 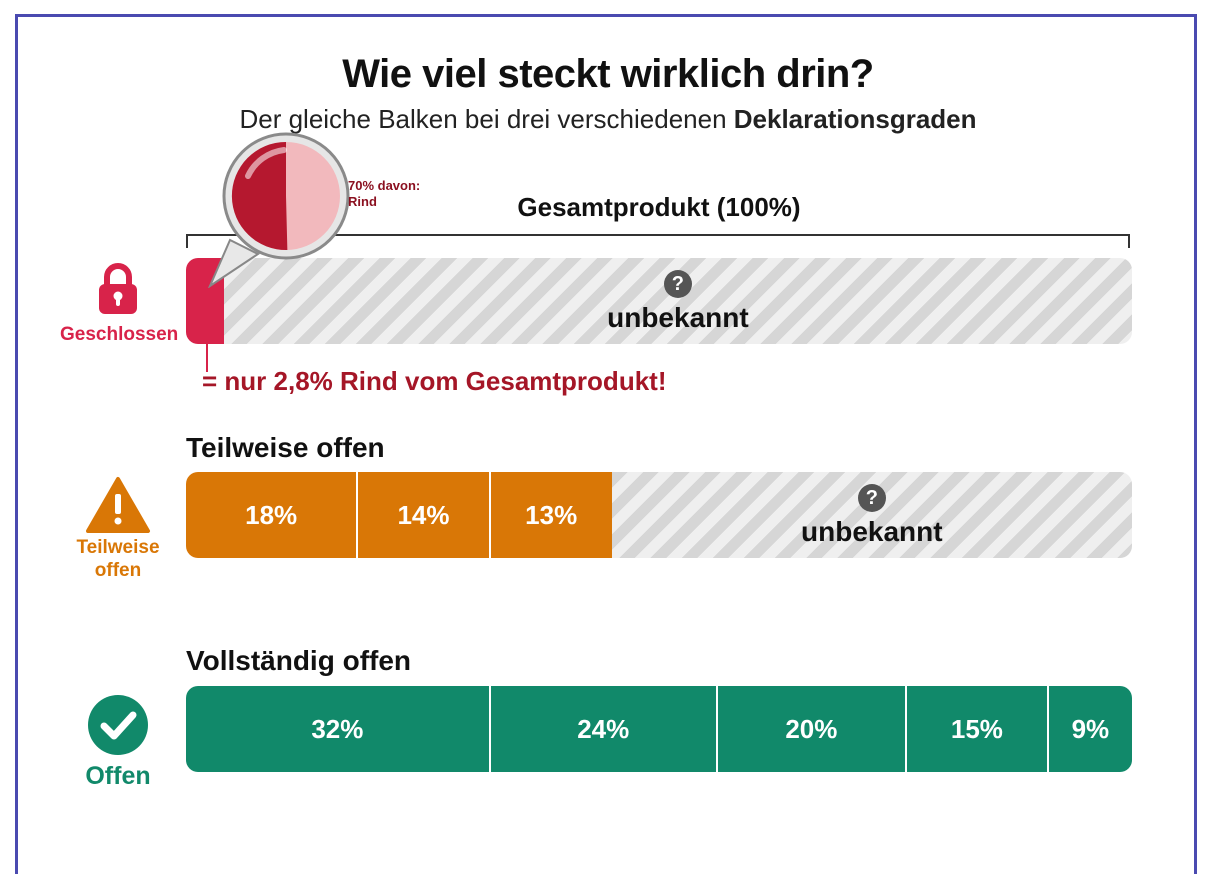 I want to click on lock-icon, so click(x=118, y=288).